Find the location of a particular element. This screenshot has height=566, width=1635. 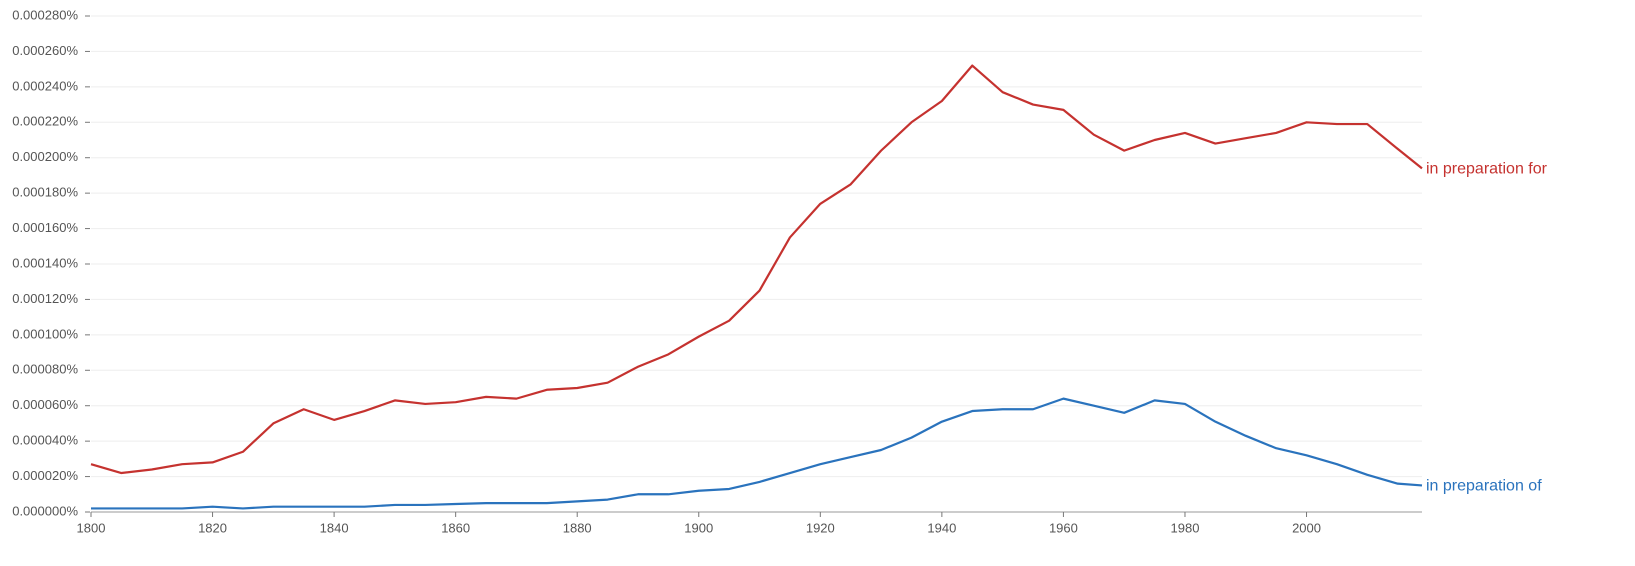

x-tick-label: 1820 is located at coordinates (212, 527).